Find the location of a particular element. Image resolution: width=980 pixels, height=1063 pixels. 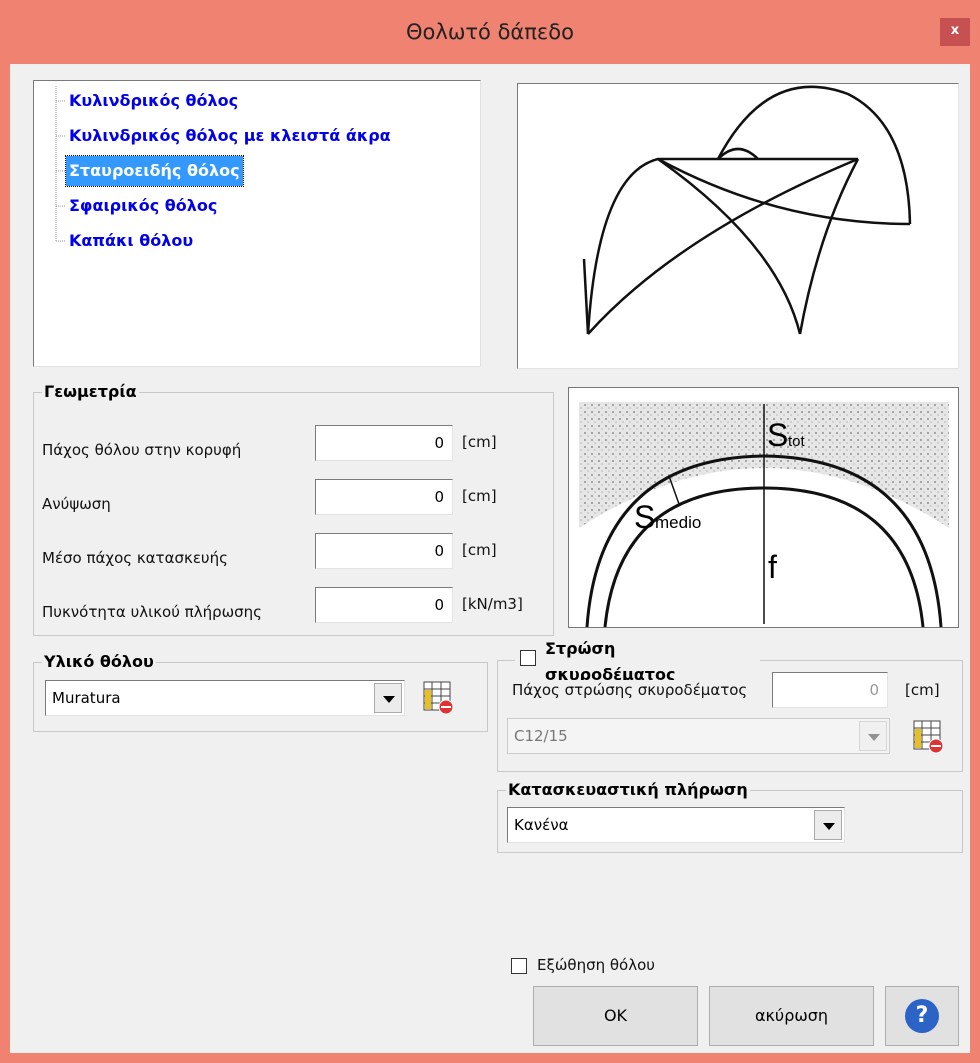

concrete-header: Στρώση σκυροδέματος is located at coordinates (637, 659).